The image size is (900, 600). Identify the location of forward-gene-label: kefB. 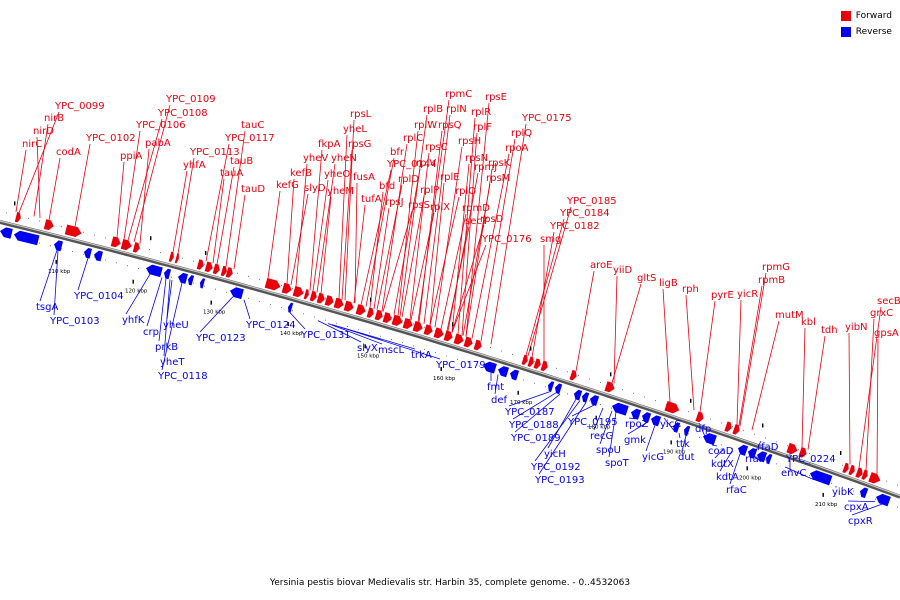
(301, 173).